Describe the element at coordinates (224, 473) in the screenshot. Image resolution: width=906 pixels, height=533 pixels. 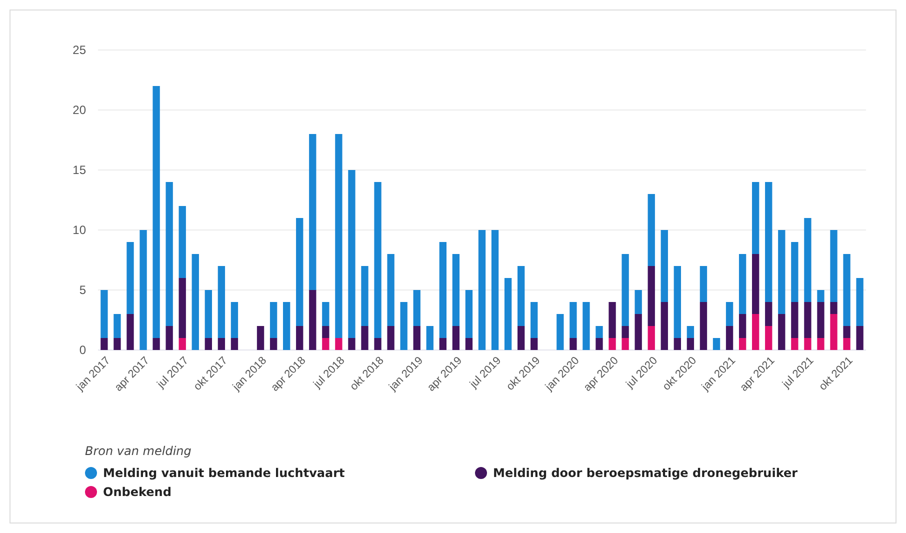
I see `legend-label: Melding vanuit bemande luchtvaart` at that location.